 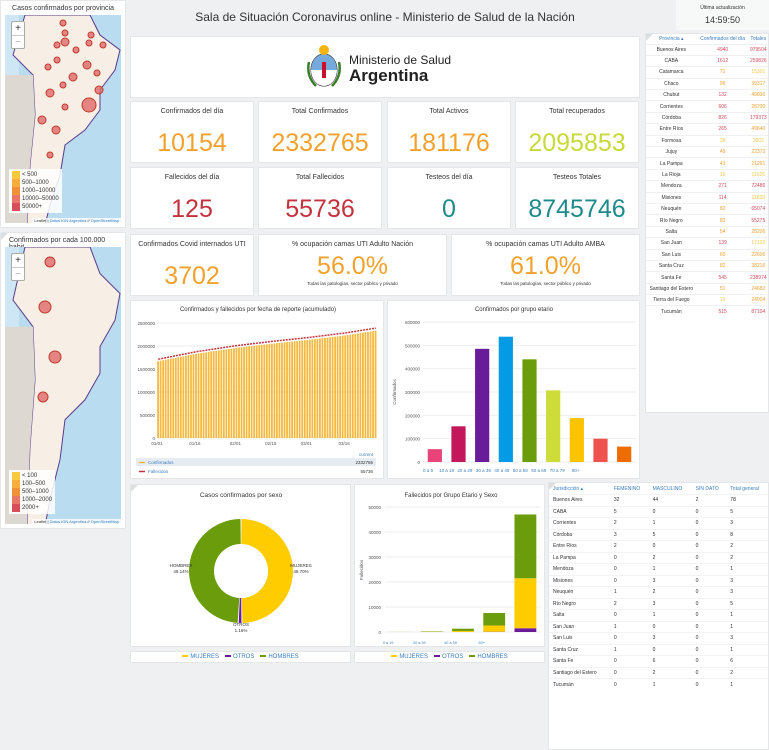 I want to click on province-name: San Luis, so click(x=671, y=254).